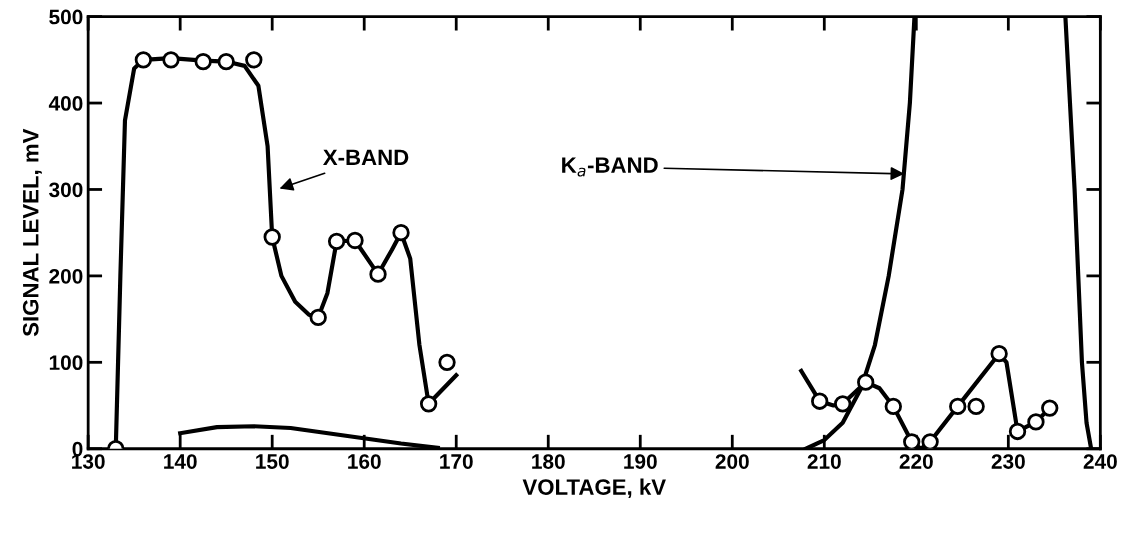 The height and width of the screenshot is (554, 1145). Describe the element at coordinates (180, 461) in the screenshot. I see `x-tick-label: 140` at that location.